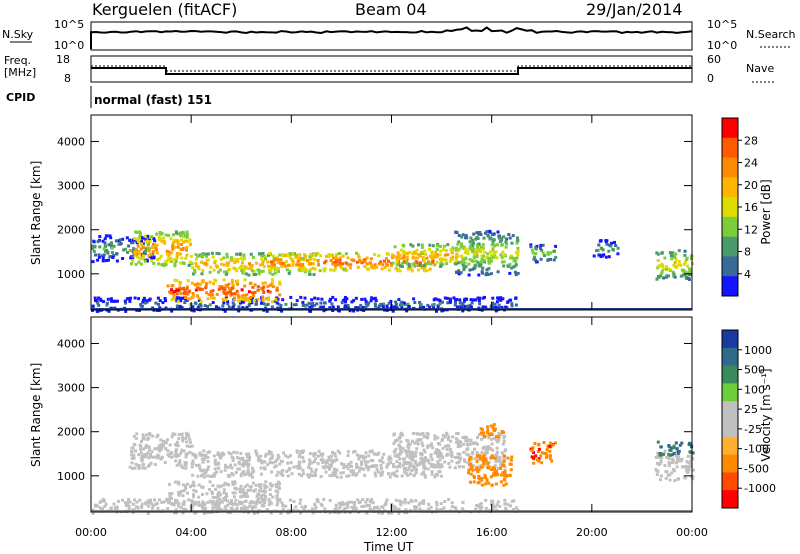 This screenshot has width=800, height=554. What do you see at coordinates (760, 68) in the screenshot?
I see `nave-label: Nave` at bounding box center [760, 68].